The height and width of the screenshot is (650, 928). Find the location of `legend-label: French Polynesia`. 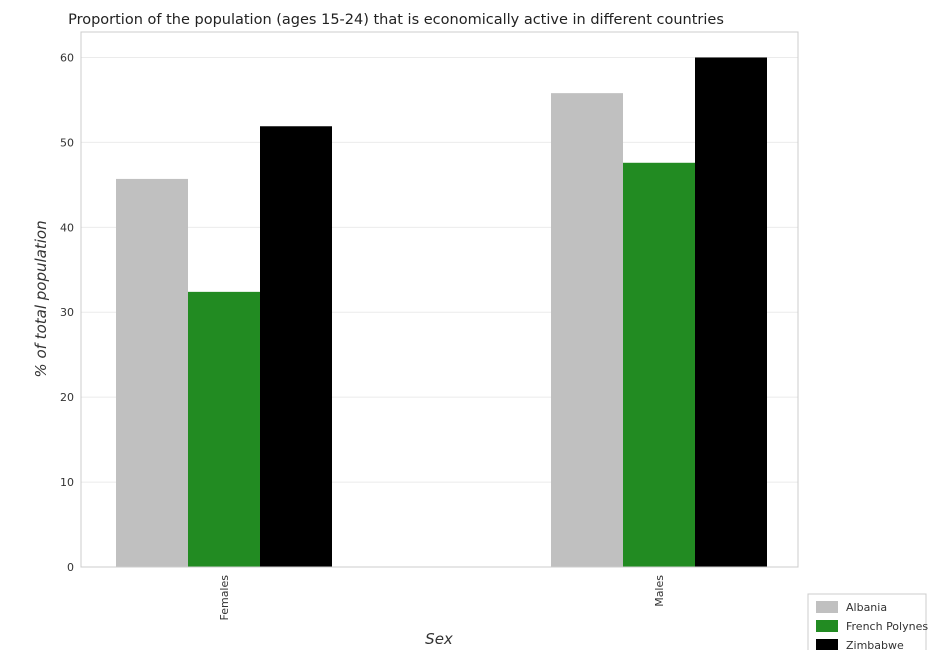

legend-label: French Polynesia is located at coordinates (887, 626).